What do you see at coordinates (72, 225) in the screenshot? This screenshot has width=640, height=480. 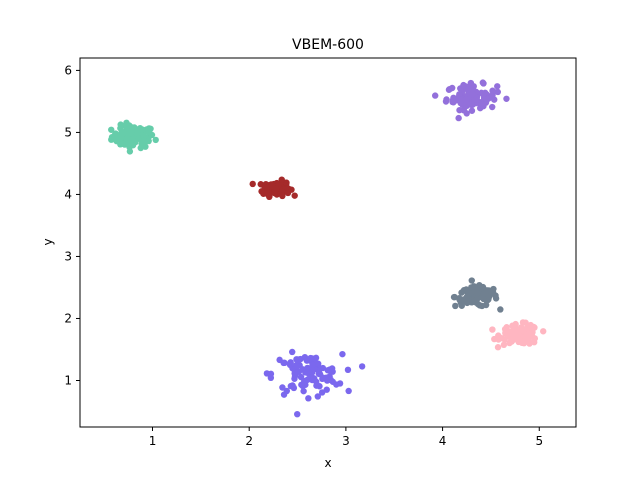 I see `y-axis-ticks: 1 2 3 4 5 6` at bounding box center [72, 225].